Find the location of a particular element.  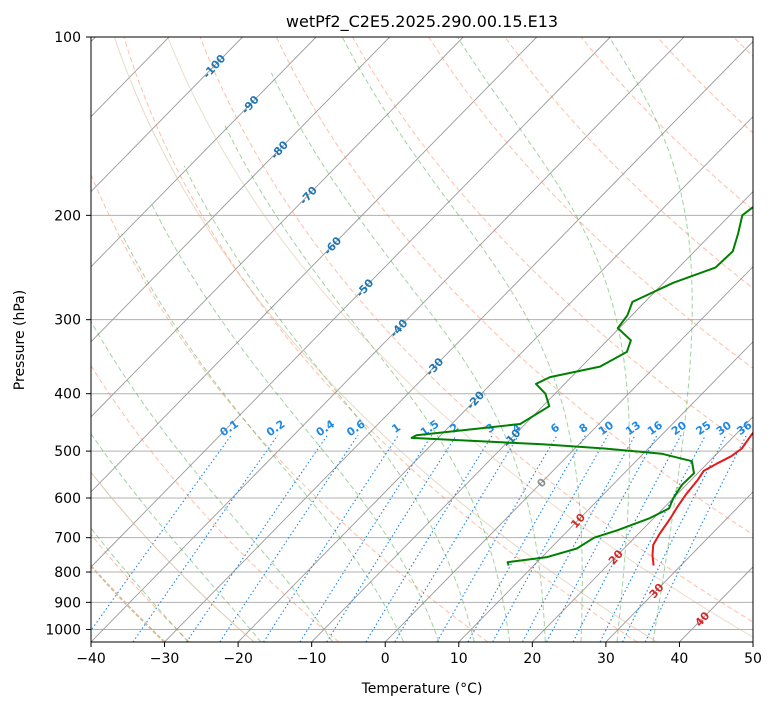

y-tick-label: 400 is located at coordinates (67, 395).